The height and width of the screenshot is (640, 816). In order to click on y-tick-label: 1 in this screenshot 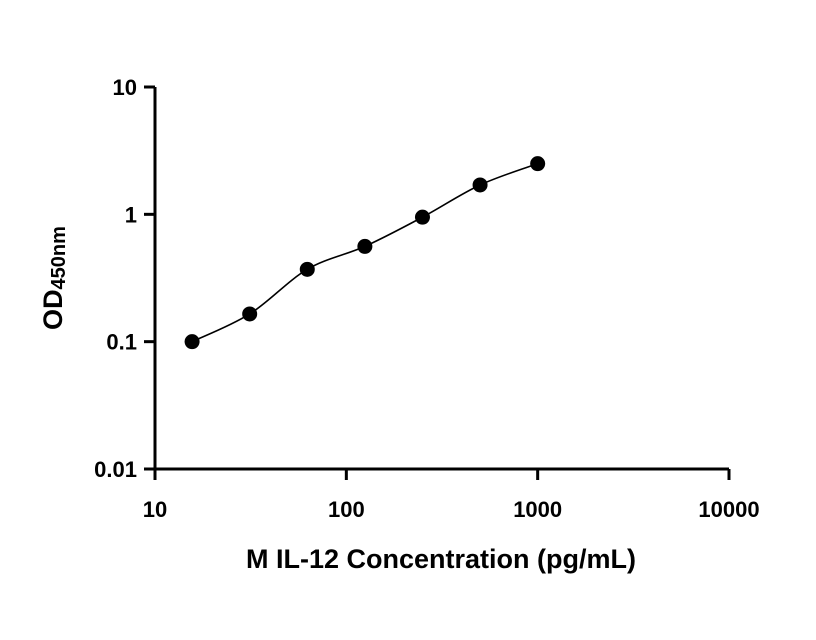, I will do `click(131, 214)`.